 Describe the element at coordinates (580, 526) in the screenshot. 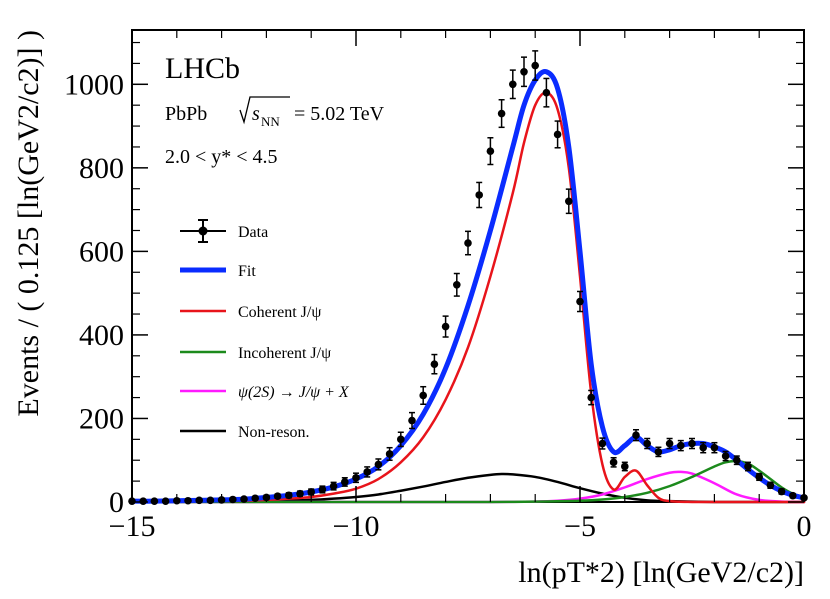

I see `x-tick-label: −5` at that location.